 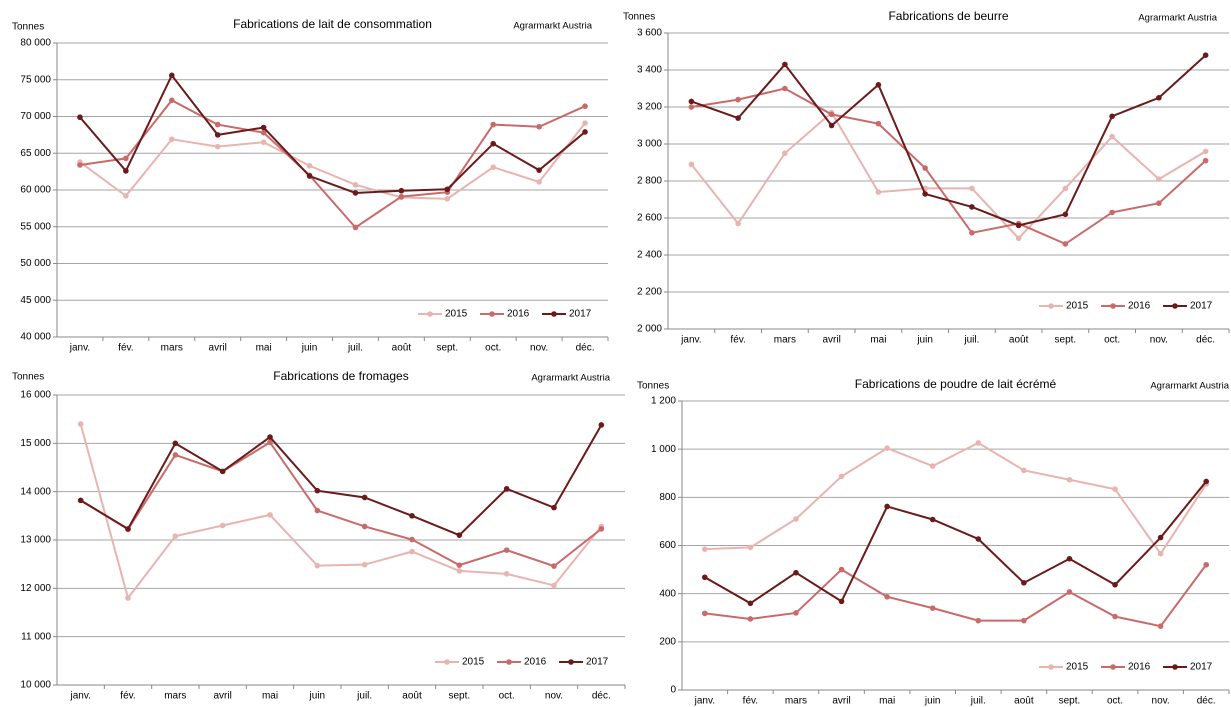 I want to click on y-tick-label: 3 400, so click(x=649, y=70).